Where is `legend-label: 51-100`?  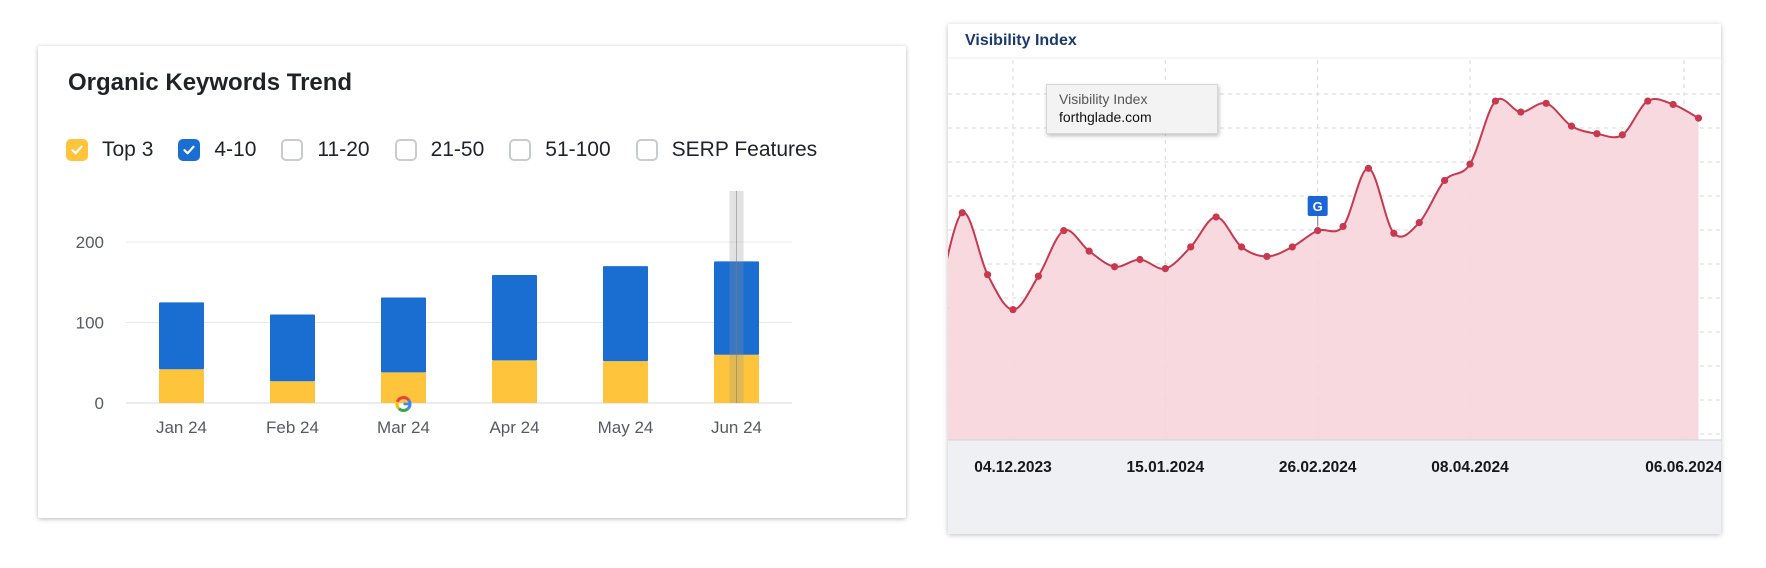
legend-label: 51-100 is located at coordinates (578, 149).